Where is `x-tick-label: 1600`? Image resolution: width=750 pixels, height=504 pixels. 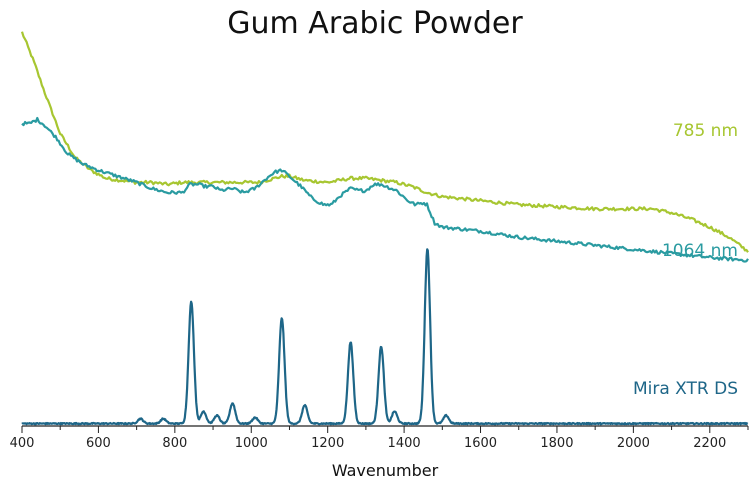
x-tick-label: 1600 is located at coordinates (480, 443).